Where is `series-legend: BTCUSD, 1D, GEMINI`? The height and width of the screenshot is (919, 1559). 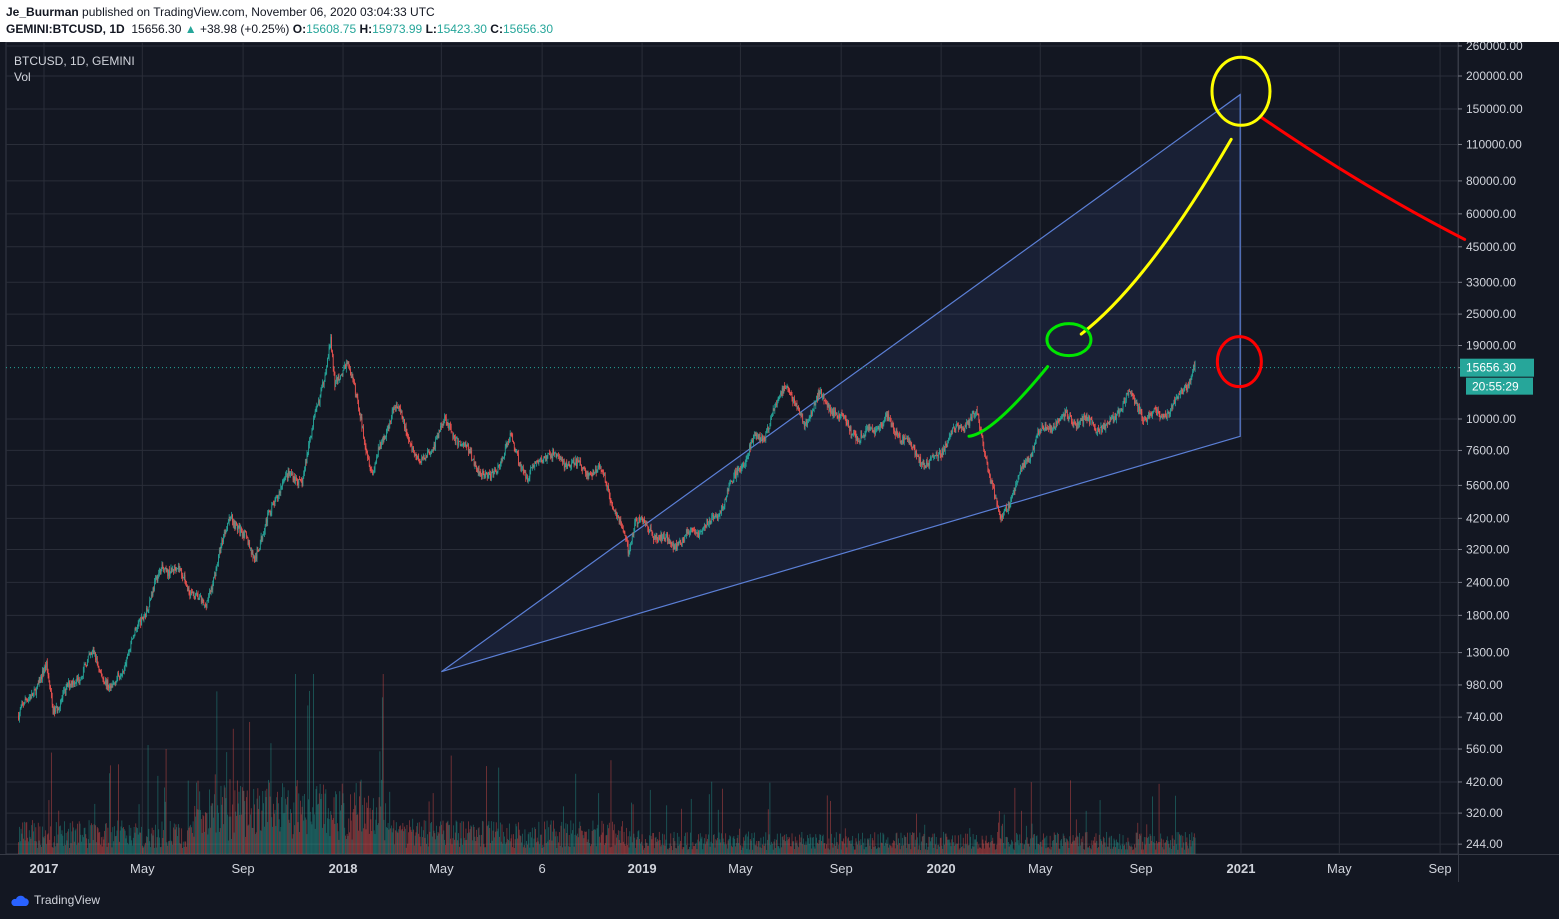
series-legend: BTCUSD, 1D, GEMINI is located at coordinates (74, 61).